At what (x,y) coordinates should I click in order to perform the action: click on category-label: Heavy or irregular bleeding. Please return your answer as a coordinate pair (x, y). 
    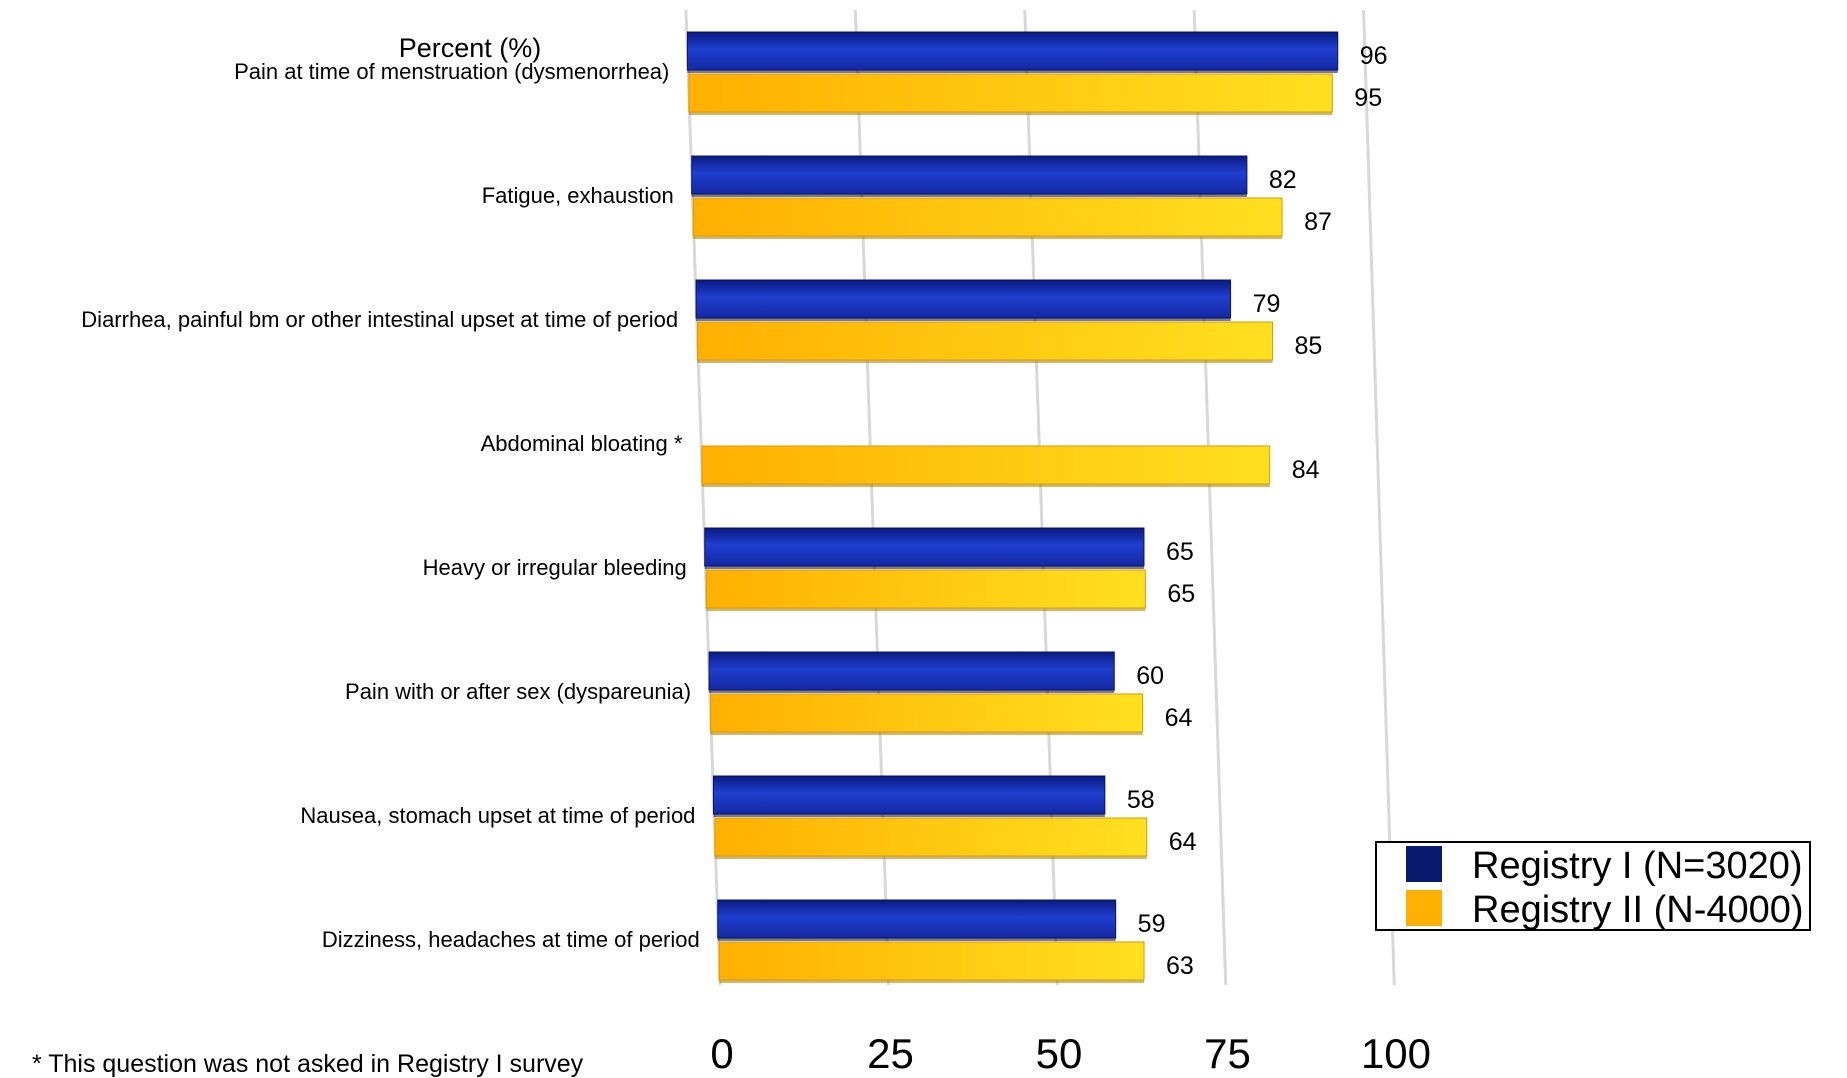
    Looking at the image, I should click on (555, 567).